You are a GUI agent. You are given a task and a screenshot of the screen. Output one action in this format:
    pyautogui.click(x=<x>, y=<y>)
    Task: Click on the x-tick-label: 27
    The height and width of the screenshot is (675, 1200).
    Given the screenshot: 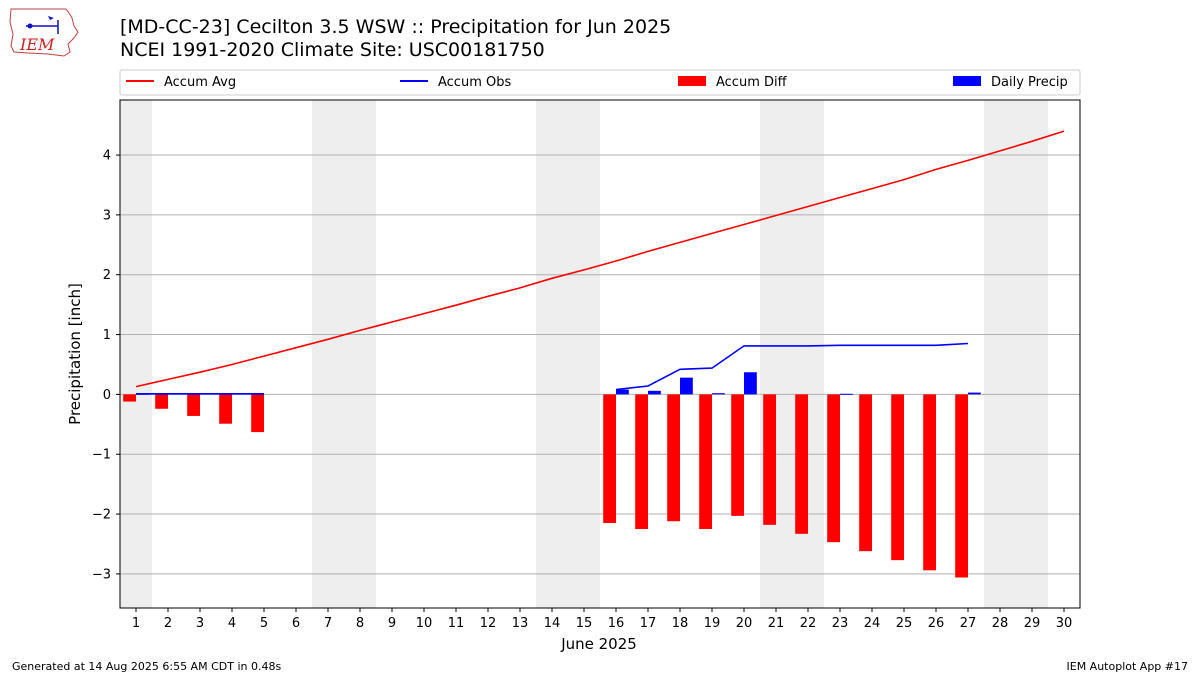 What is the action you would take?
    pyautogui.click(x=968, y=623)
    